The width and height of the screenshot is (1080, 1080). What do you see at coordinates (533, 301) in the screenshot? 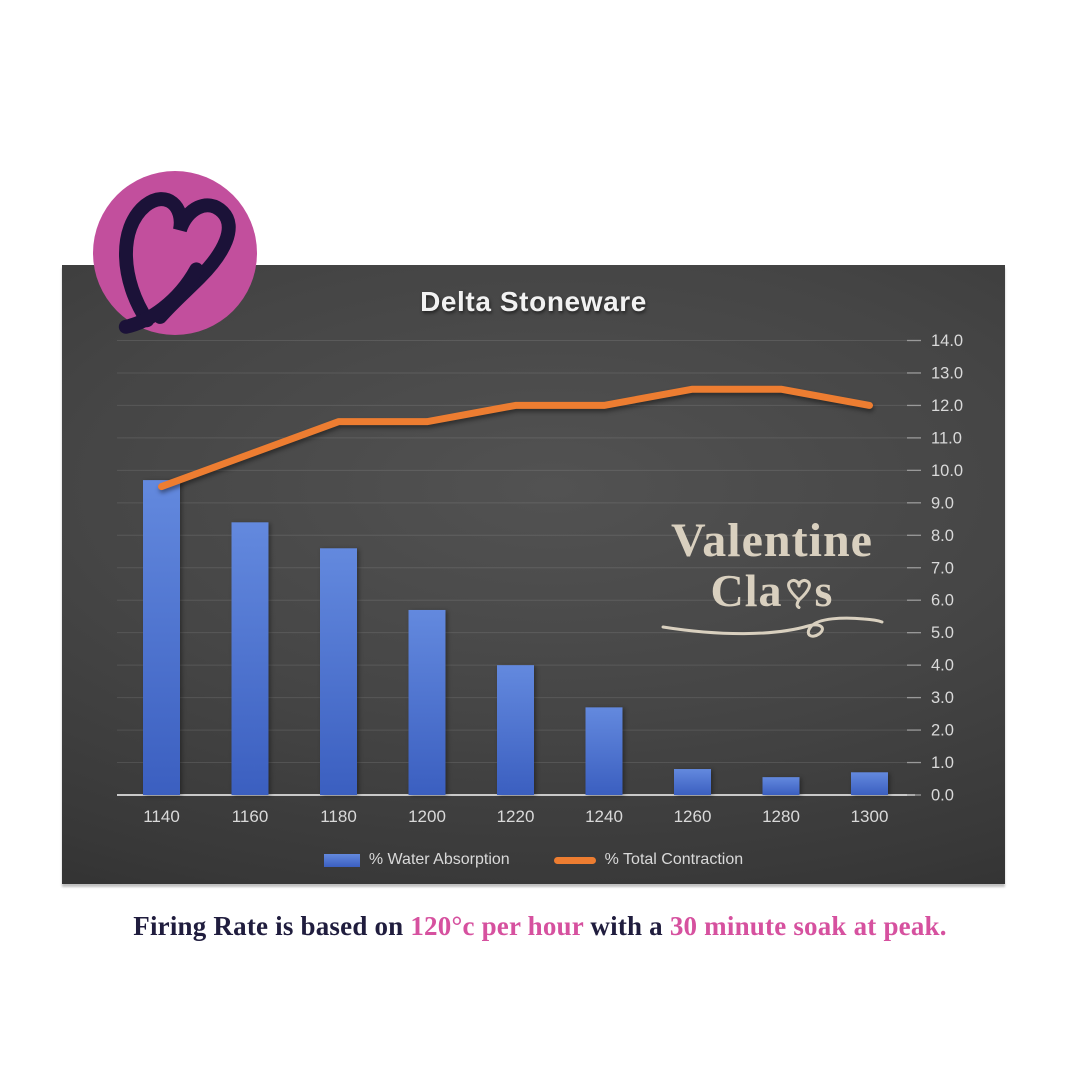
I see `chart-title: Delta Stoneware` at bounding box center [533, 301].